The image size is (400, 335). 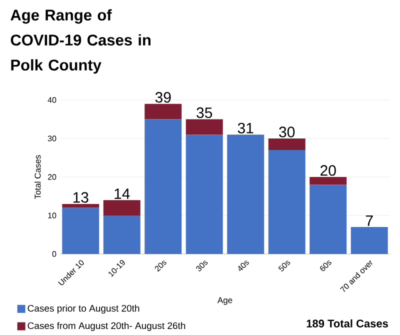 I want to click on y-tick-label: 40, so click(x=52, y=100).